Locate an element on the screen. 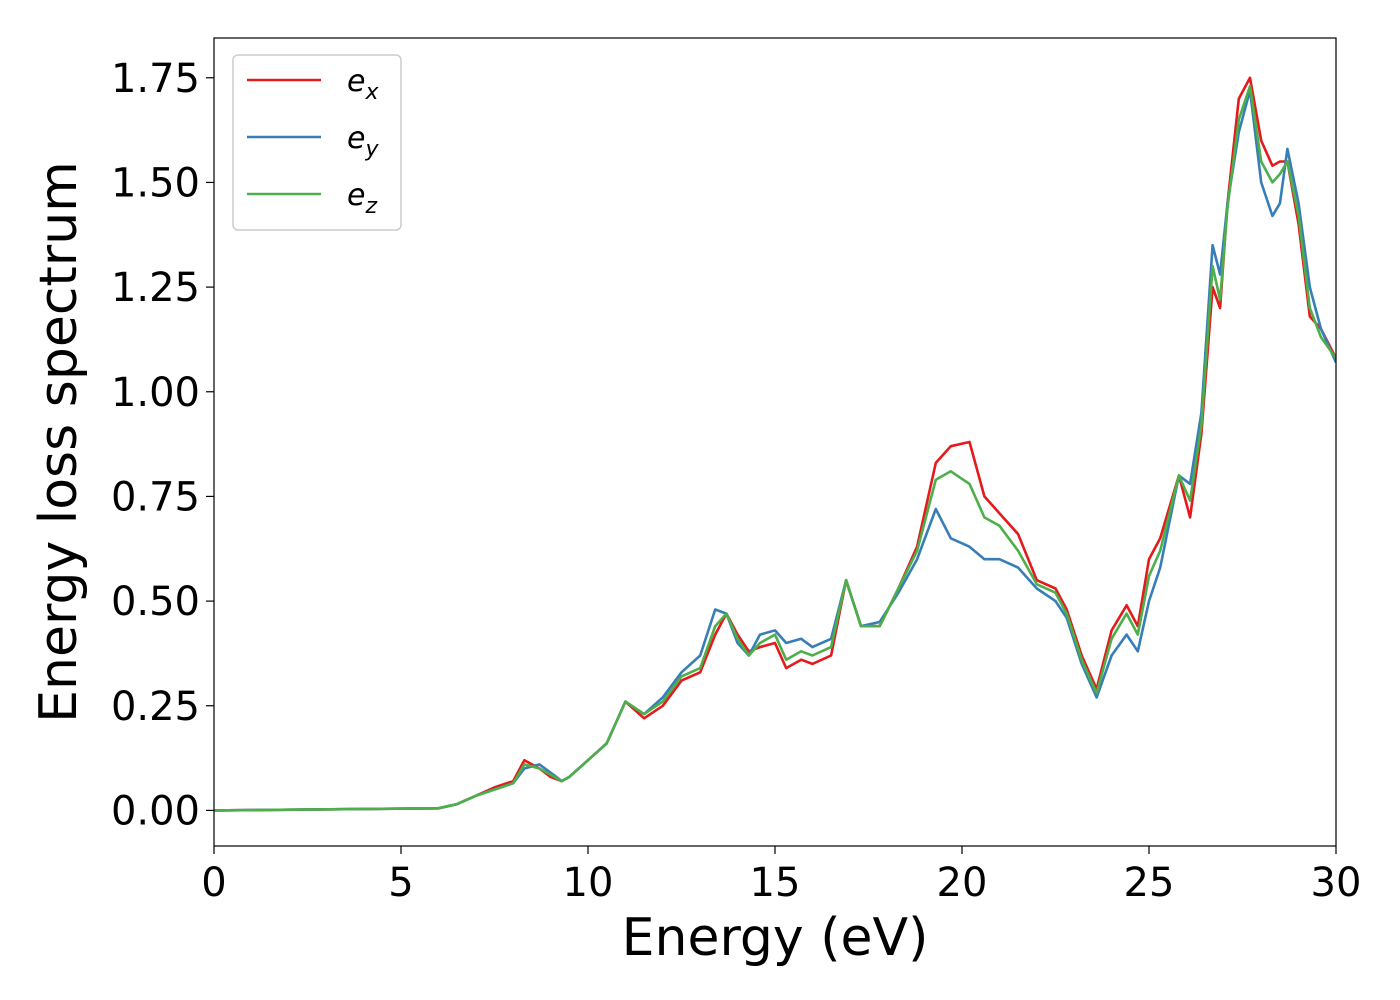 The width and height of the screenshot is (1400, 1000). x-tick-label: 30 is located at coordinates (1336, 883).